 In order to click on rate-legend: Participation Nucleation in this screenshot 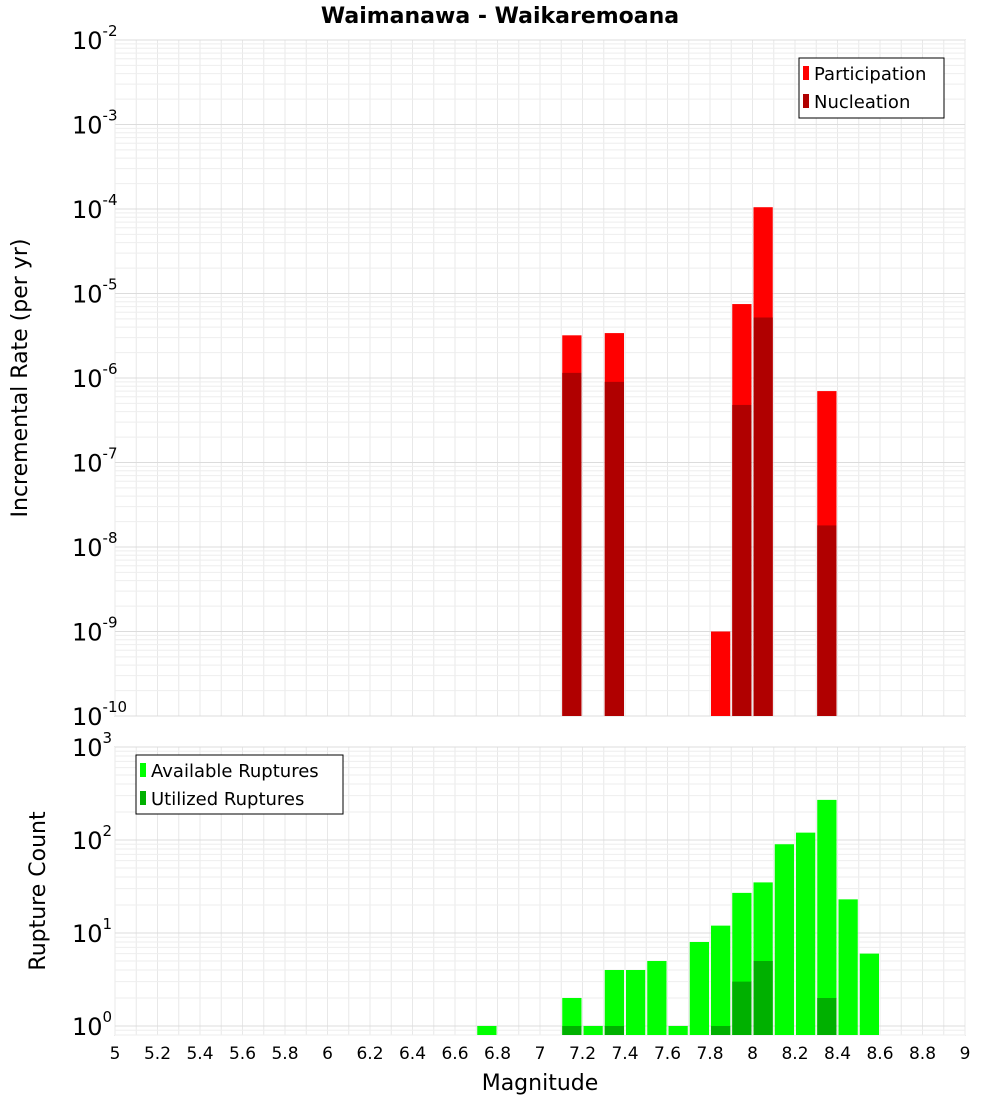, I will do `click(871, 88)`.